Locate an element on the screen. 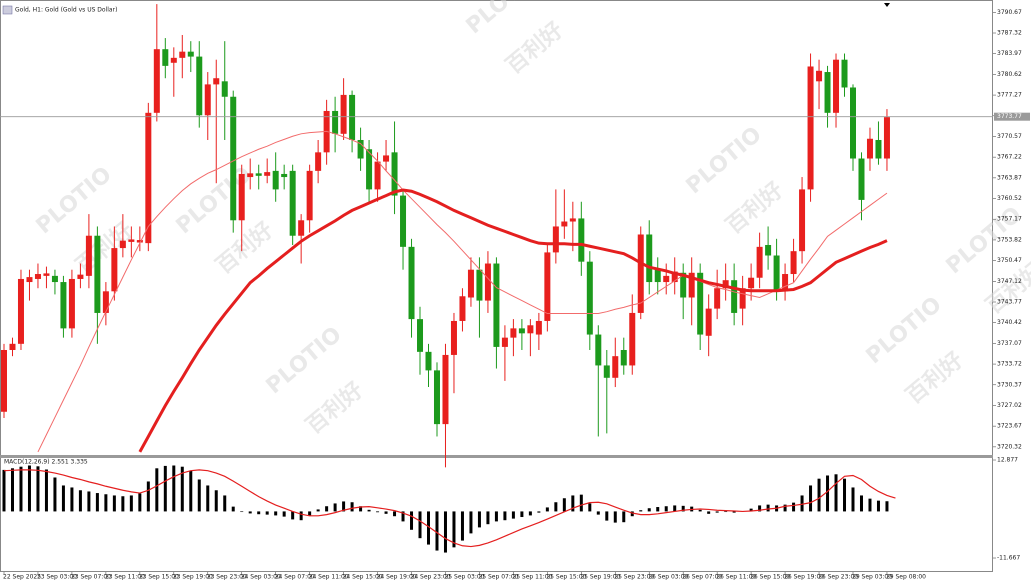  x-tick-label: 23 Sep 03:00 is located at coordinates (57, 577).